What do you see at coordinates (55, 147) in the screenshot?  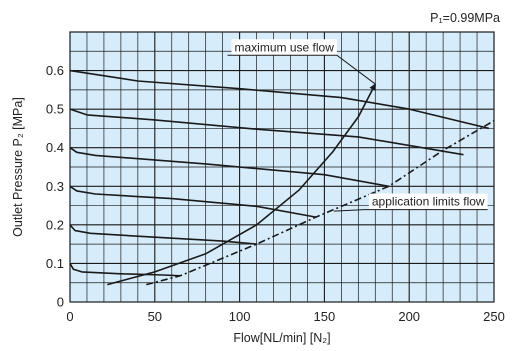 I see `y-tick-label: 0.4` at bounding box center [55, 147].